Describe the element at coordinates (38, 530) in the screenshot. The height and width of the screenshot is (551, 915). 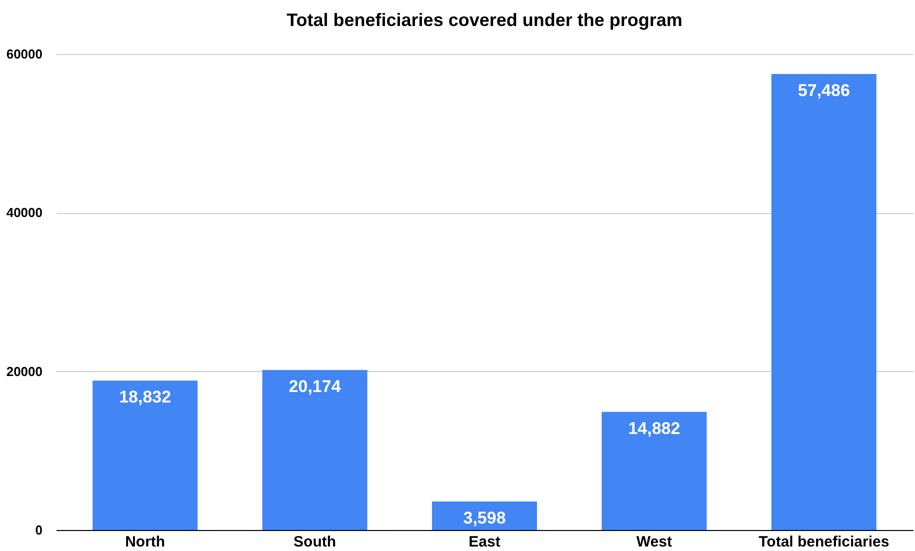
I see `y-tick-label: 0` at that location.